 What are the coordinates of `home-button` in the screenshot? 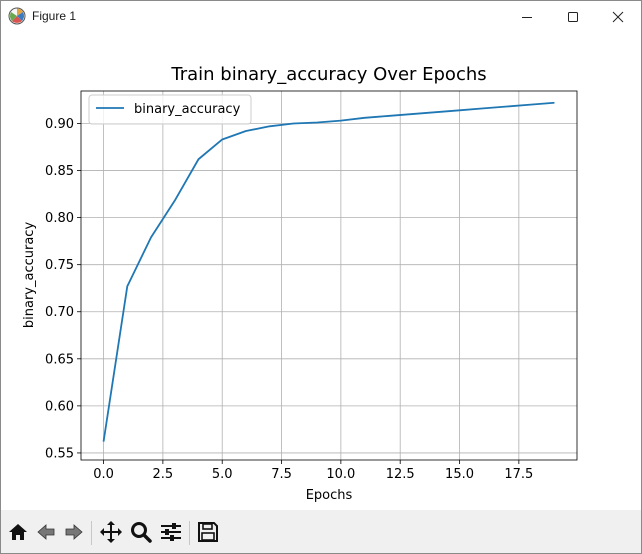 It's located at (18, 532).